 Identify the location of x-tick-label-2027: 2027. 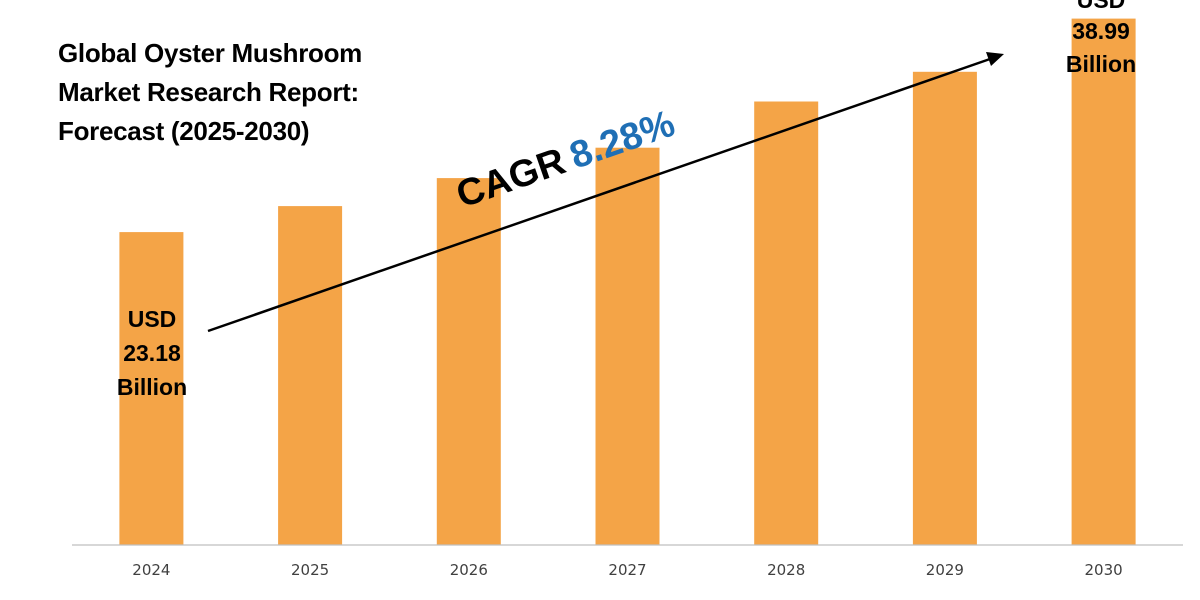
(627, 570).